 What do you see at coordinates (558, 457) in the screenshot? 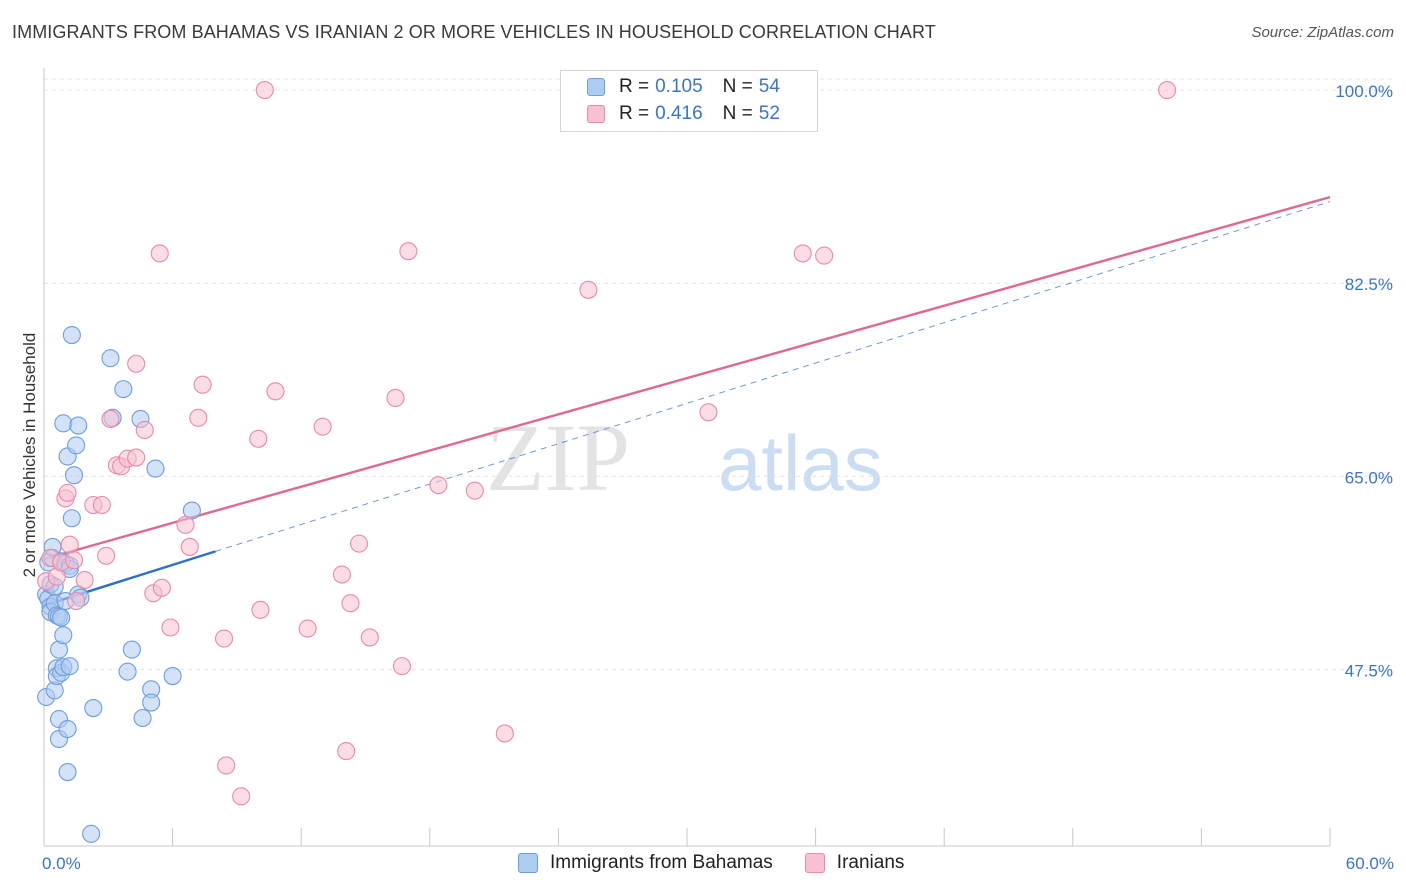
I see `watermark-zip: ZIP` at bounding box center [558, 457].